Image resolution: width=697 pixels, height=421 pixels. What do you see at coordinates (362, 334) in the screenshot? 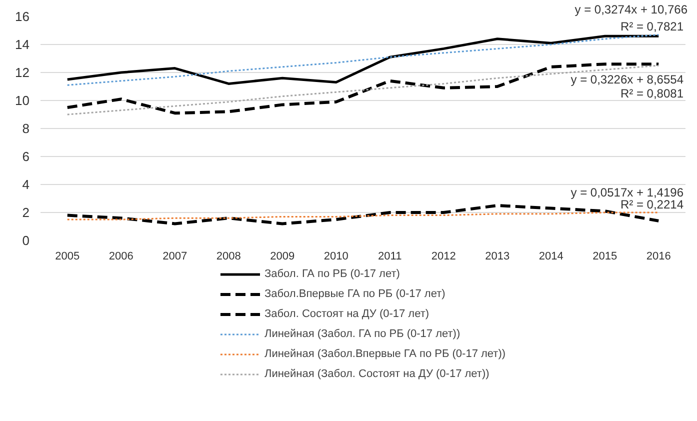
I see `legend-label: Линейная (Забол. ГА по РБ (0-17 лет))` at bounding box center [362, 334].